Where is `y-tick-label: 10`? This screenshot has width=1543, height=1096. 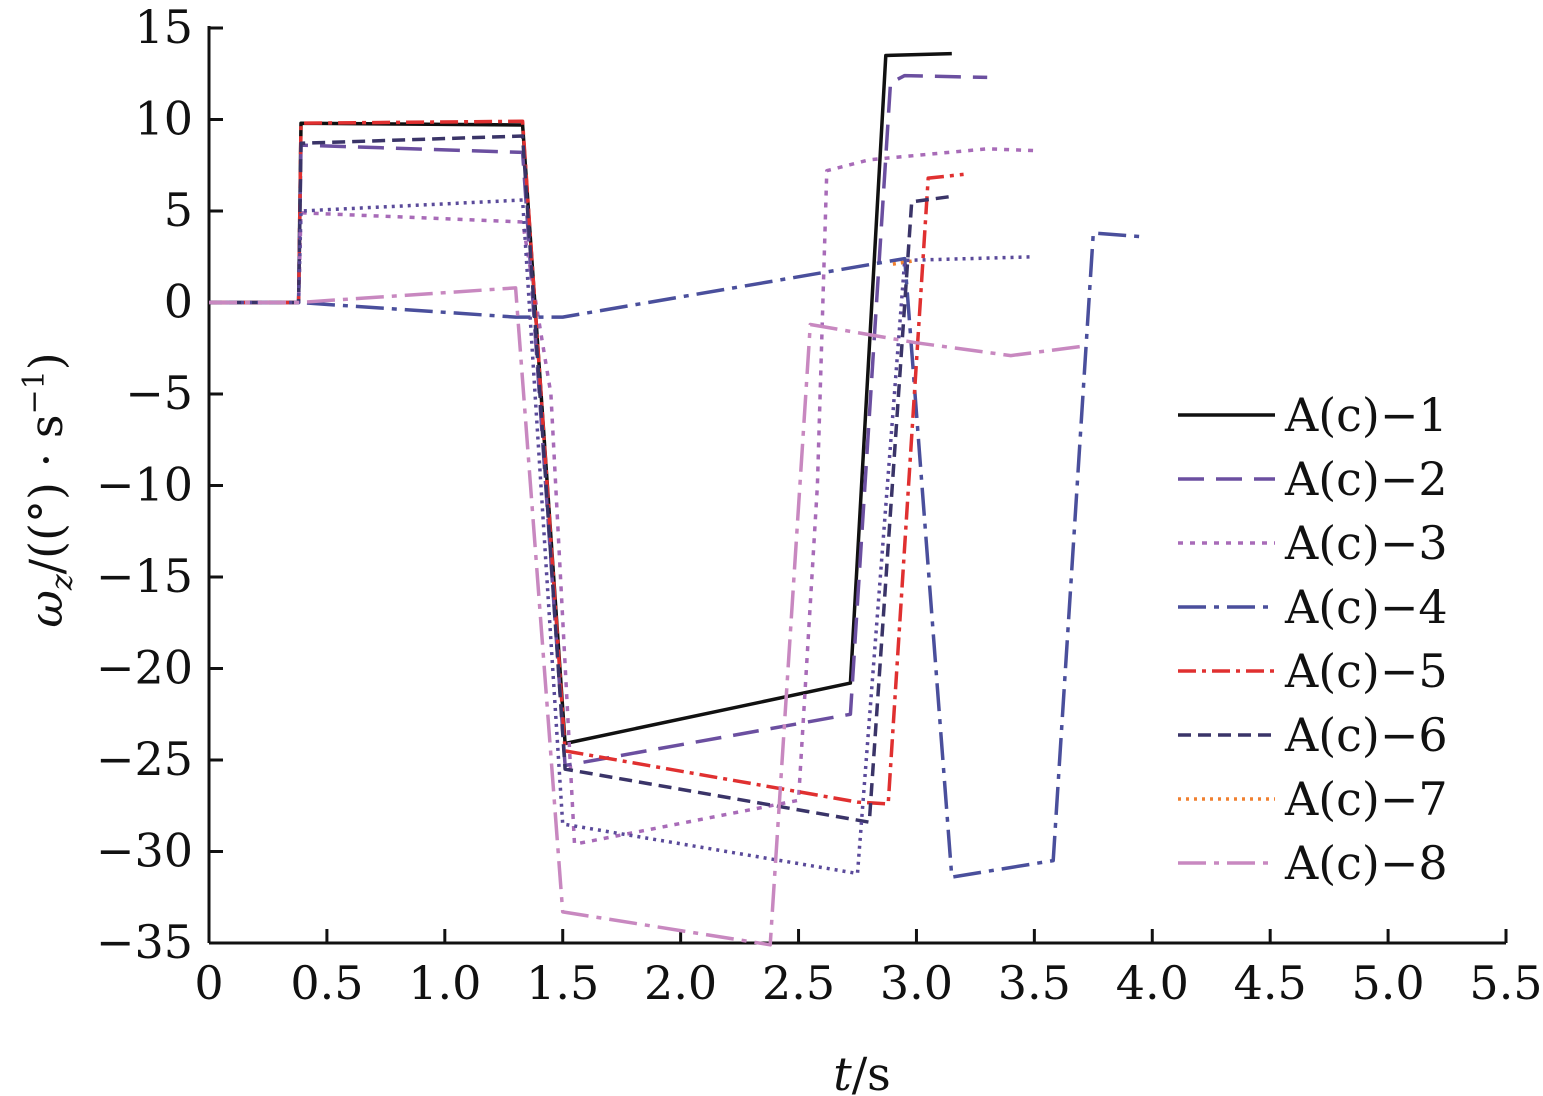 y-tick-label: 10 is located at coordinates (163, 119).